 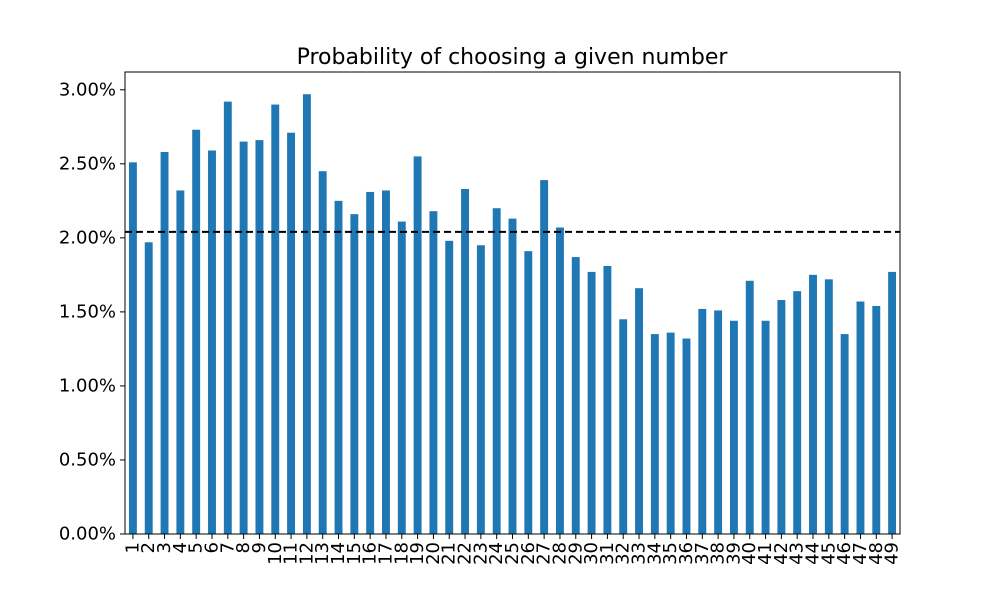 What do you see at coordinates (87, 459) in the screenshot?
I see `y-tick-label: 0.50%` at bounding box center [87, 459].